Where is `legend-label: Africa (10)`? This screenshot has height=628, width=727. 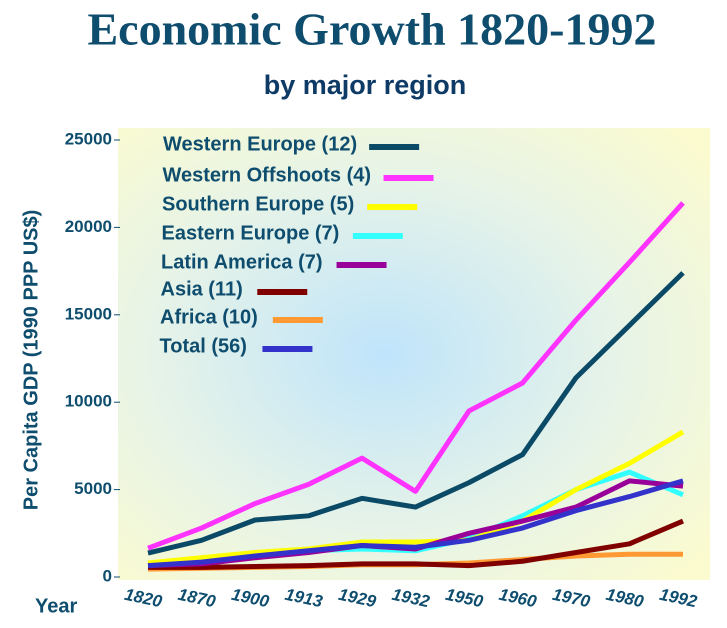
legend-label: Africa (10) is located at coordinates (209, 317).